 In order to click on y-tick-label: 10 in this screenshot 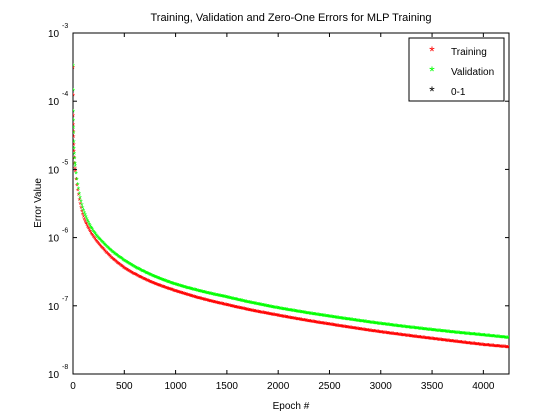, I will do `click(54, 307)`.